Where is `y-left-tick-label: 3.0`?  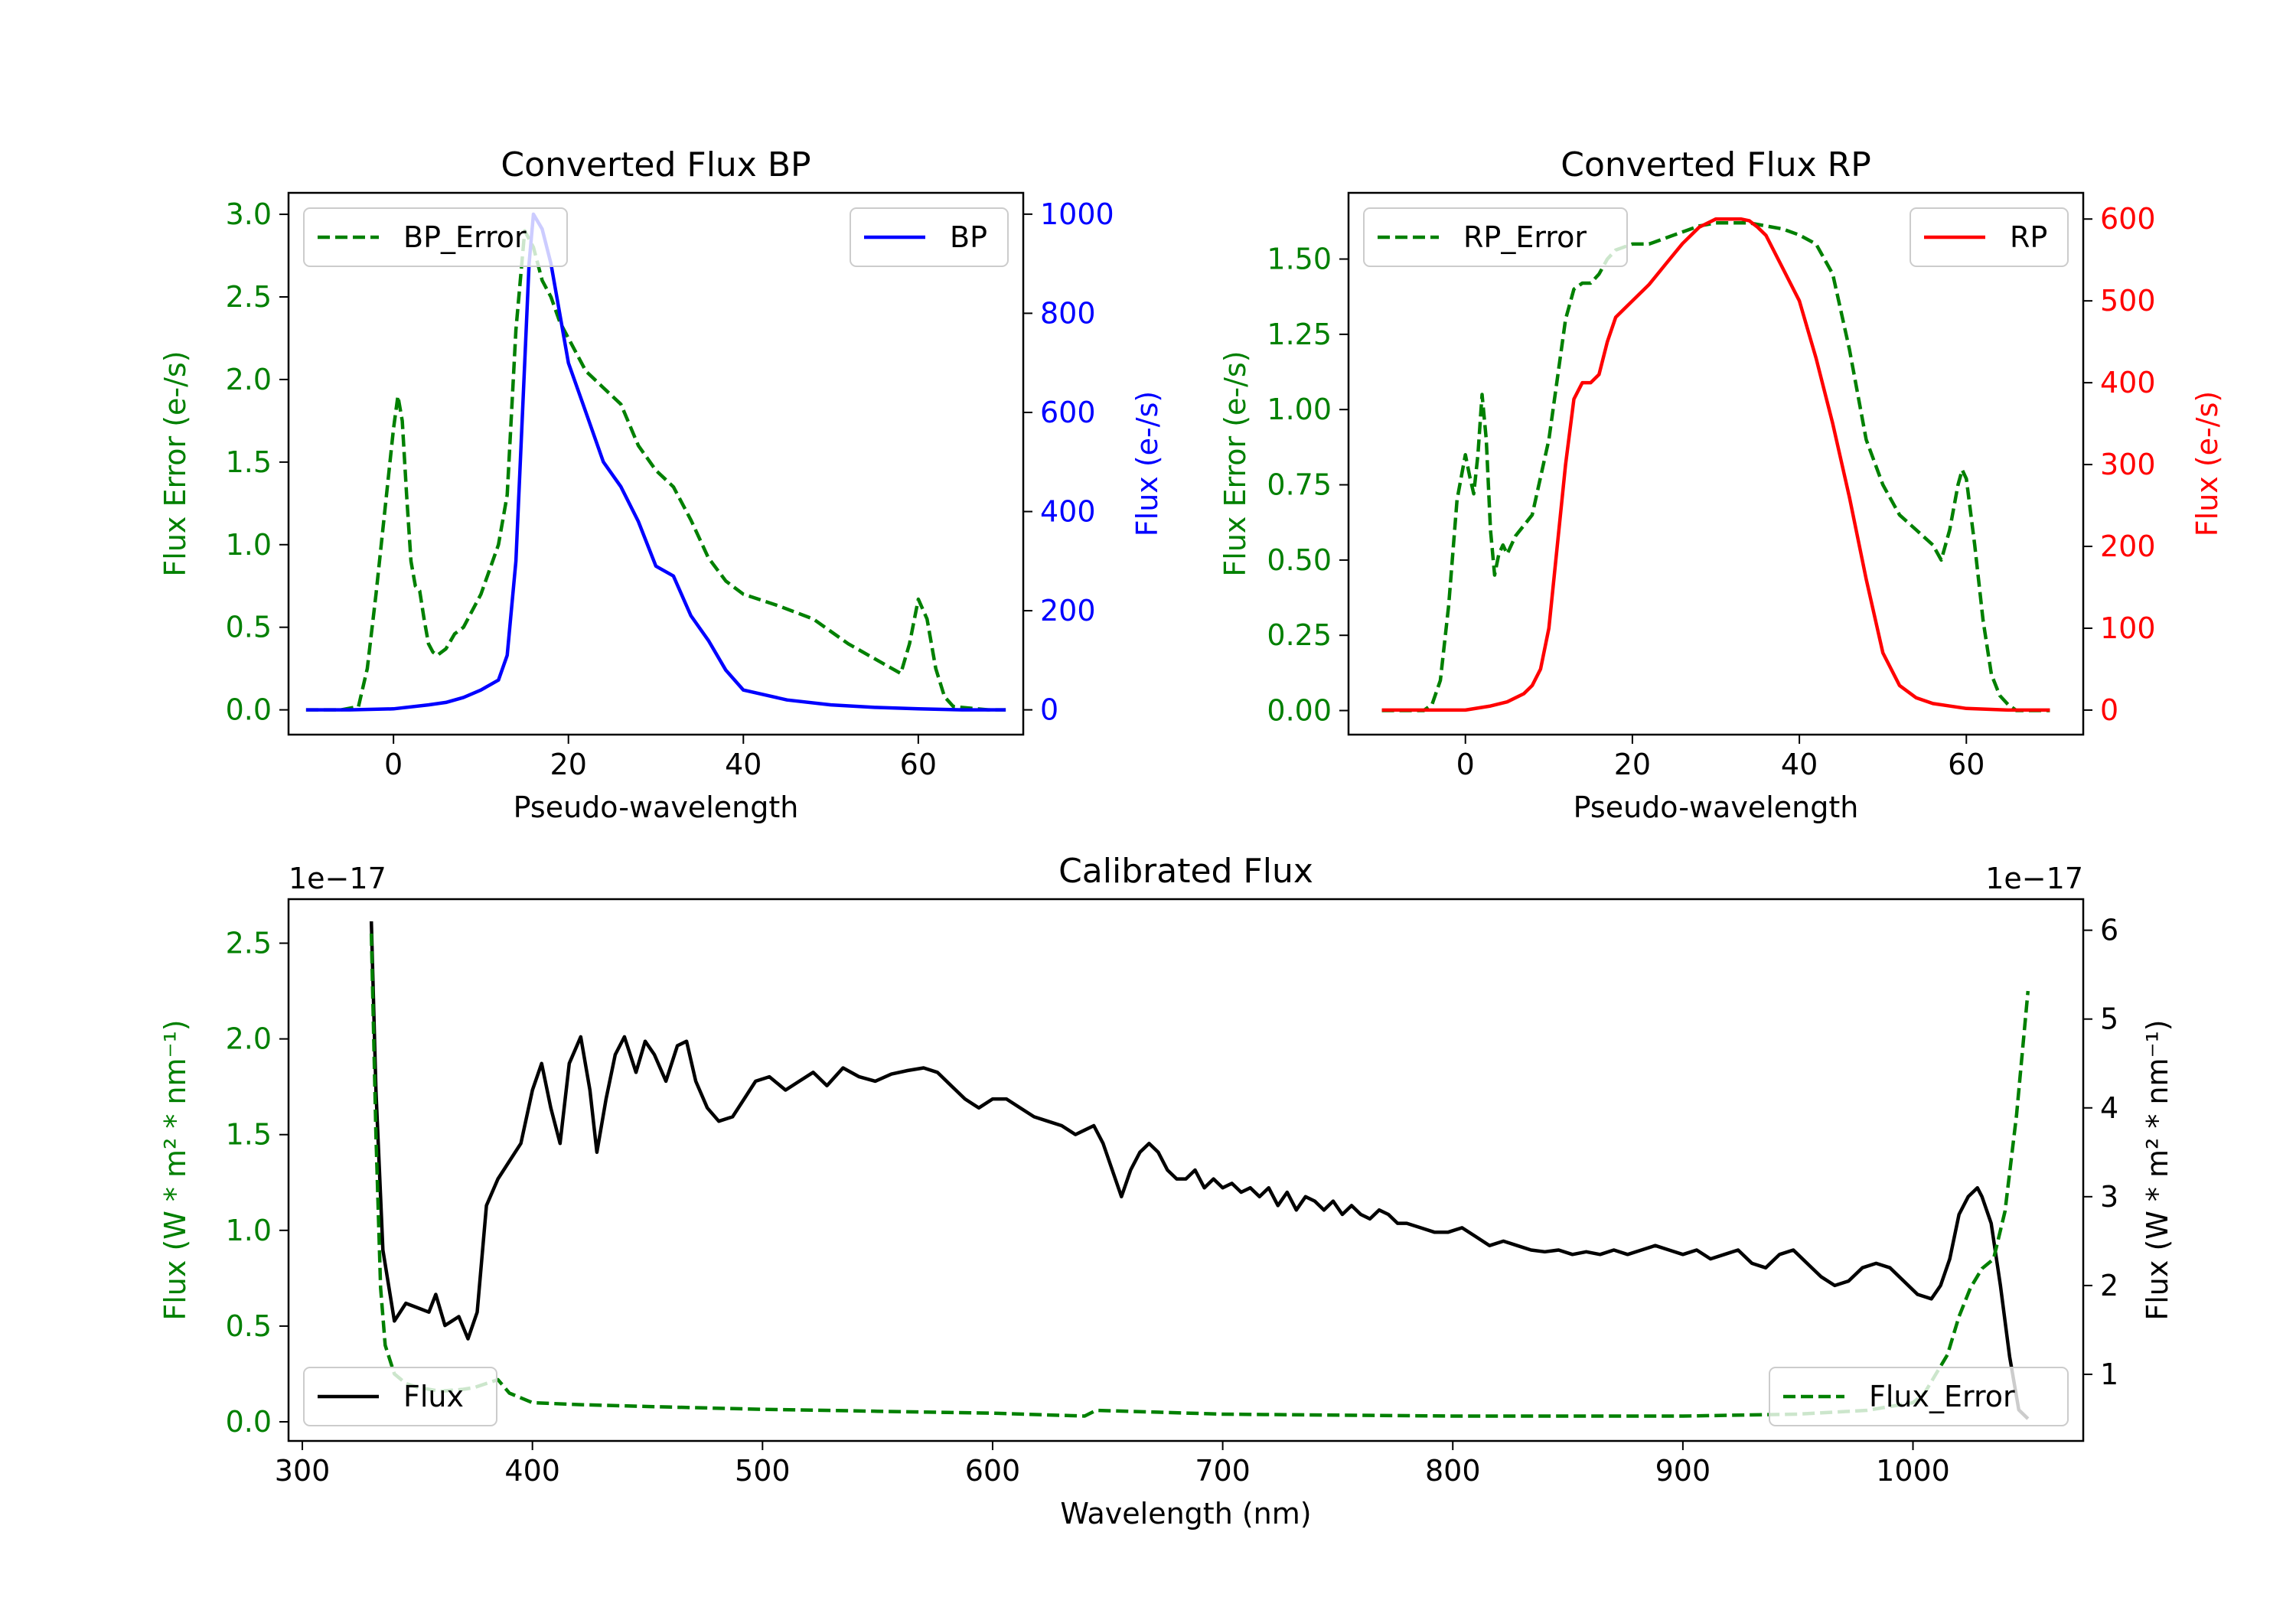 y-left-tick-label: 3.0 is located at coordinates (249, 214).